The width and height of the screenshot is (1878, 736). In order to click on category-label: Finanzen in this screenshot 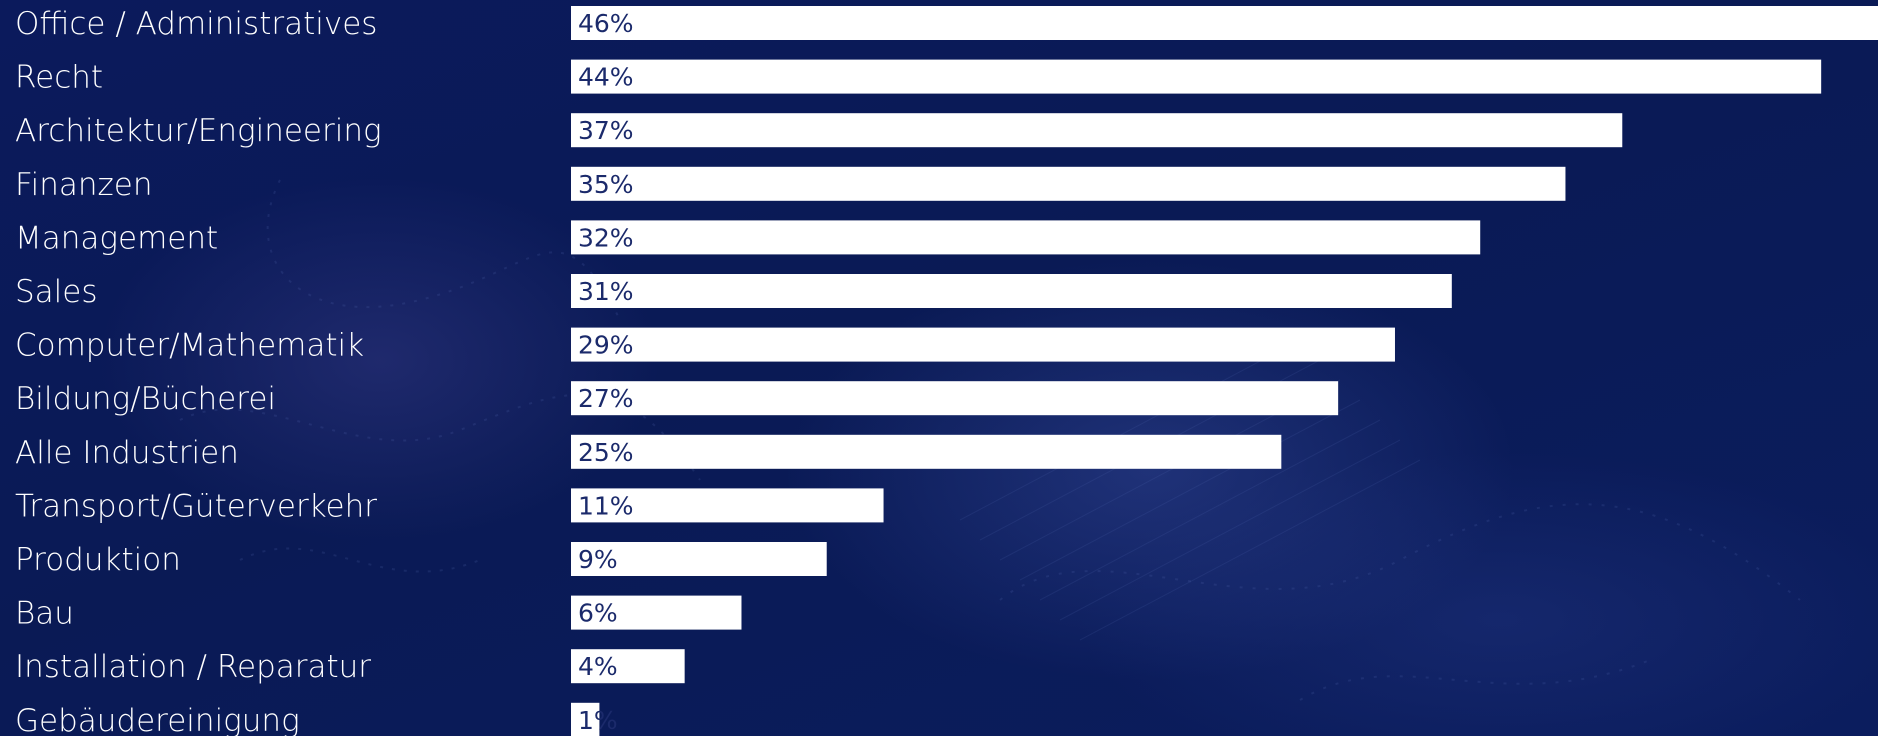, I will do `click(83, 185)`.